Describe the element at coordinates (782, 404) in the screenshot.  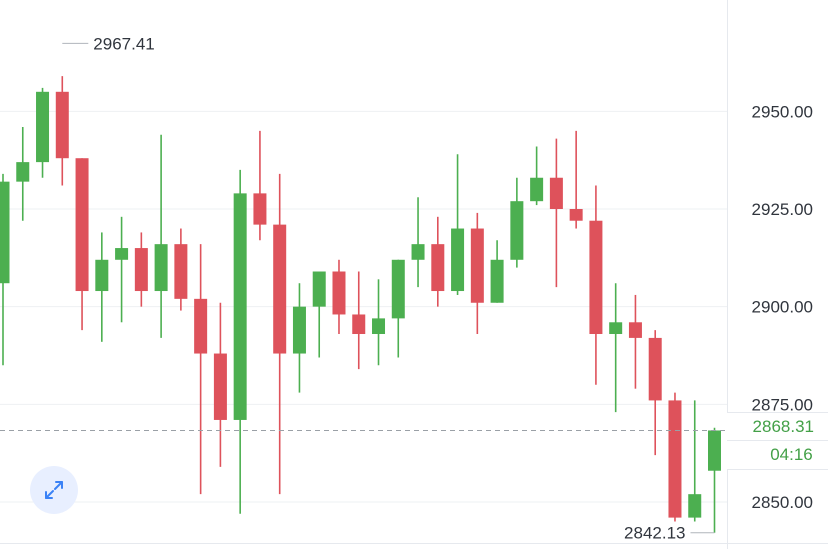
I see `price-tick-label: 2875.00` at that location.